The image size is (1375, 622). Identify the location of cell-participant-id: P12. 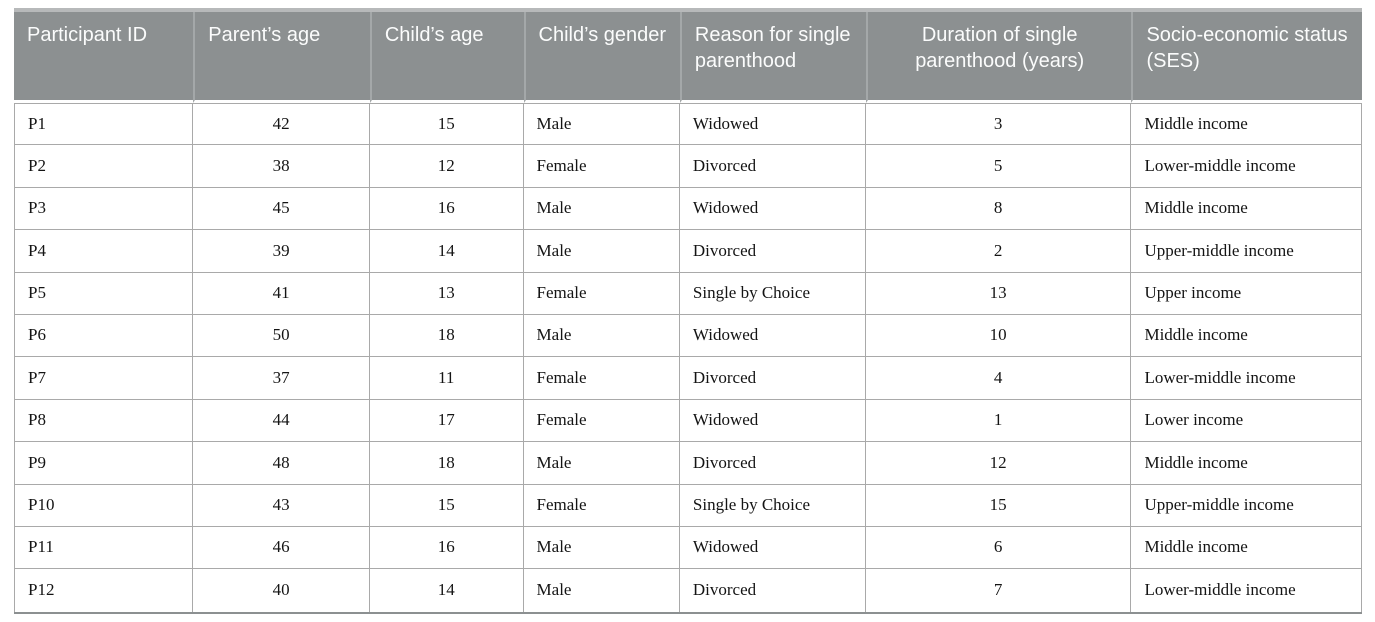
(104, 590).